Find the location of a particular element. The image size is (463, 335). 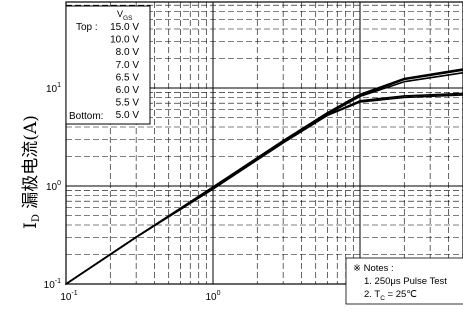

legend-entry-1: 10.0 V is located at coordinates (124, 40).